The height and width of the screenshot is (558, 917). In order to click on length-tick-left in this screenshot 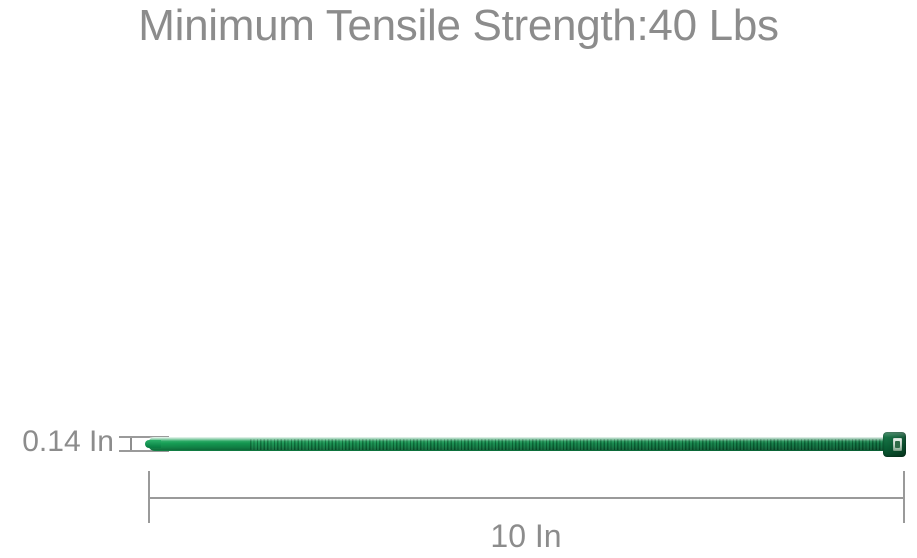, I will do `click(149, 497)`.